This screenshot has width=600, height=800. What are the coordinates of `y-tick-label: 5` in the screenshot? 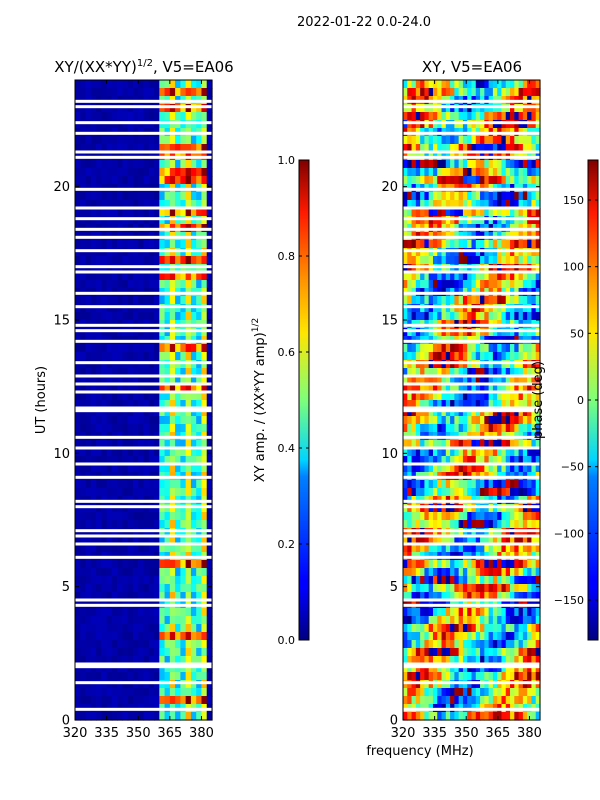 It's located at (66, 587).